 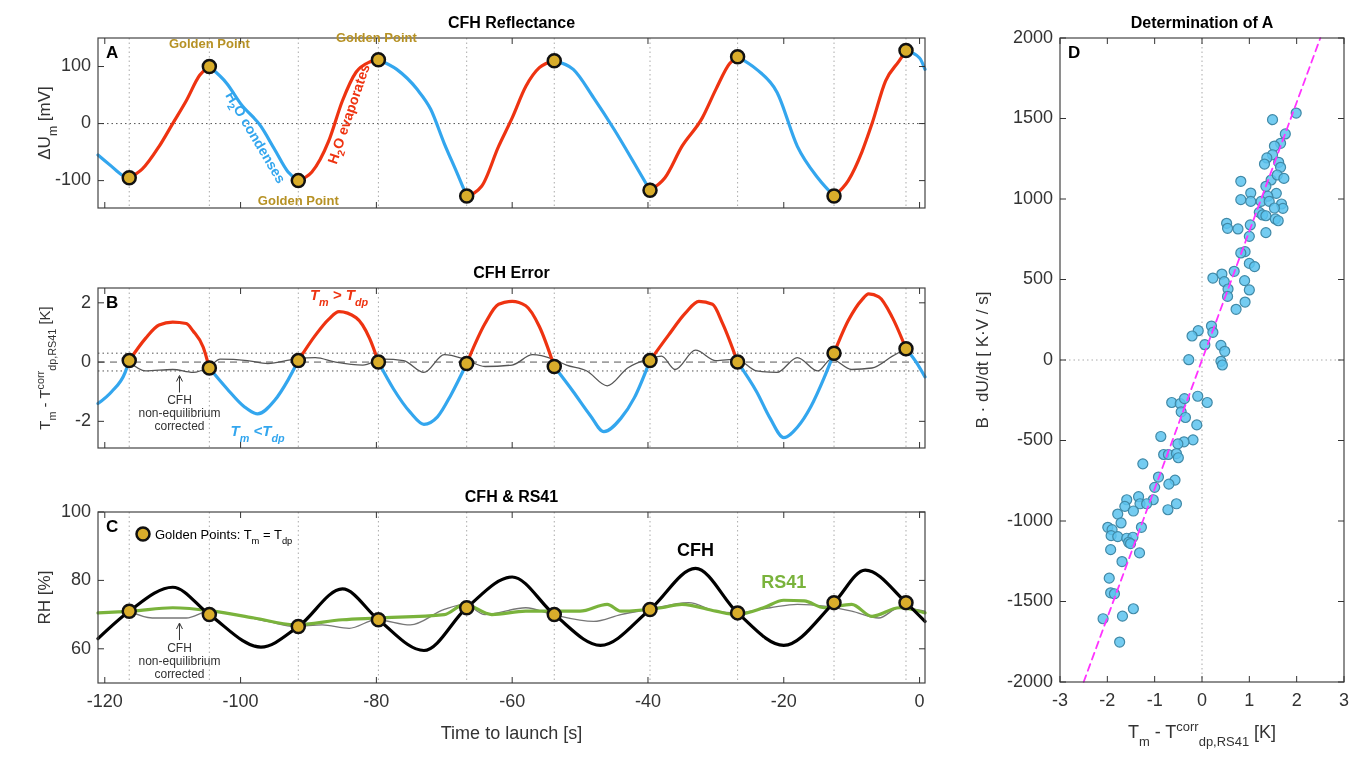 I want to click on y-tick-label: 2000, so click(x=1032, y=36).